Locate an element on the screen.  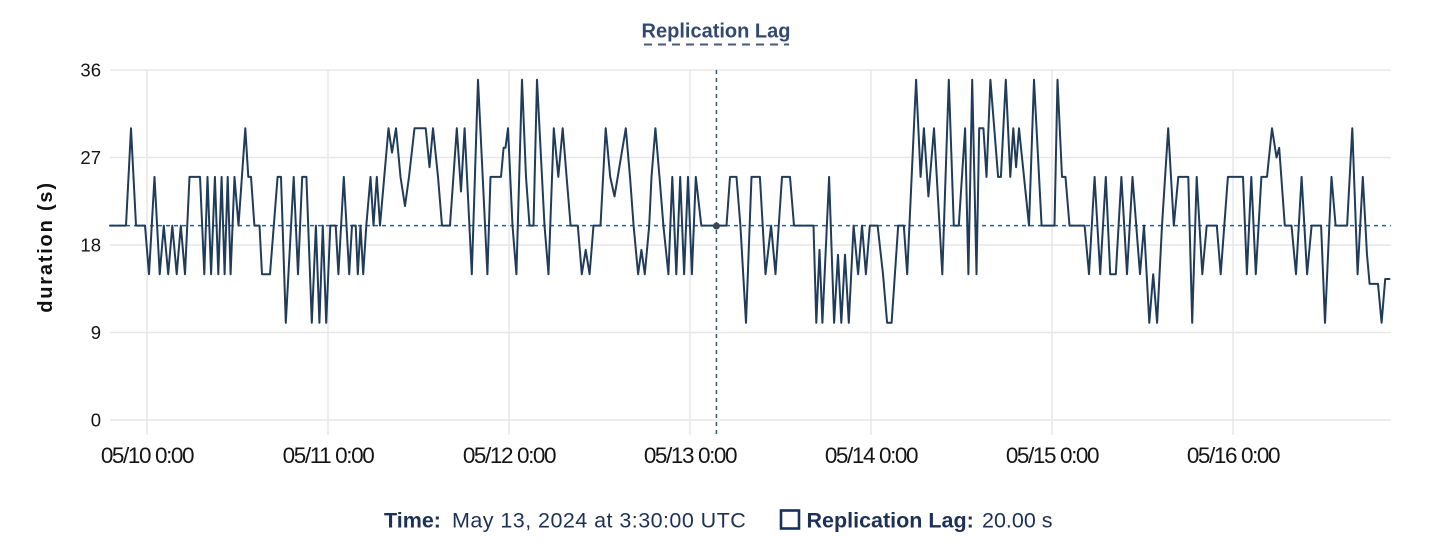
svg-text: 20.00 s is located at coordinates (1017, 521).